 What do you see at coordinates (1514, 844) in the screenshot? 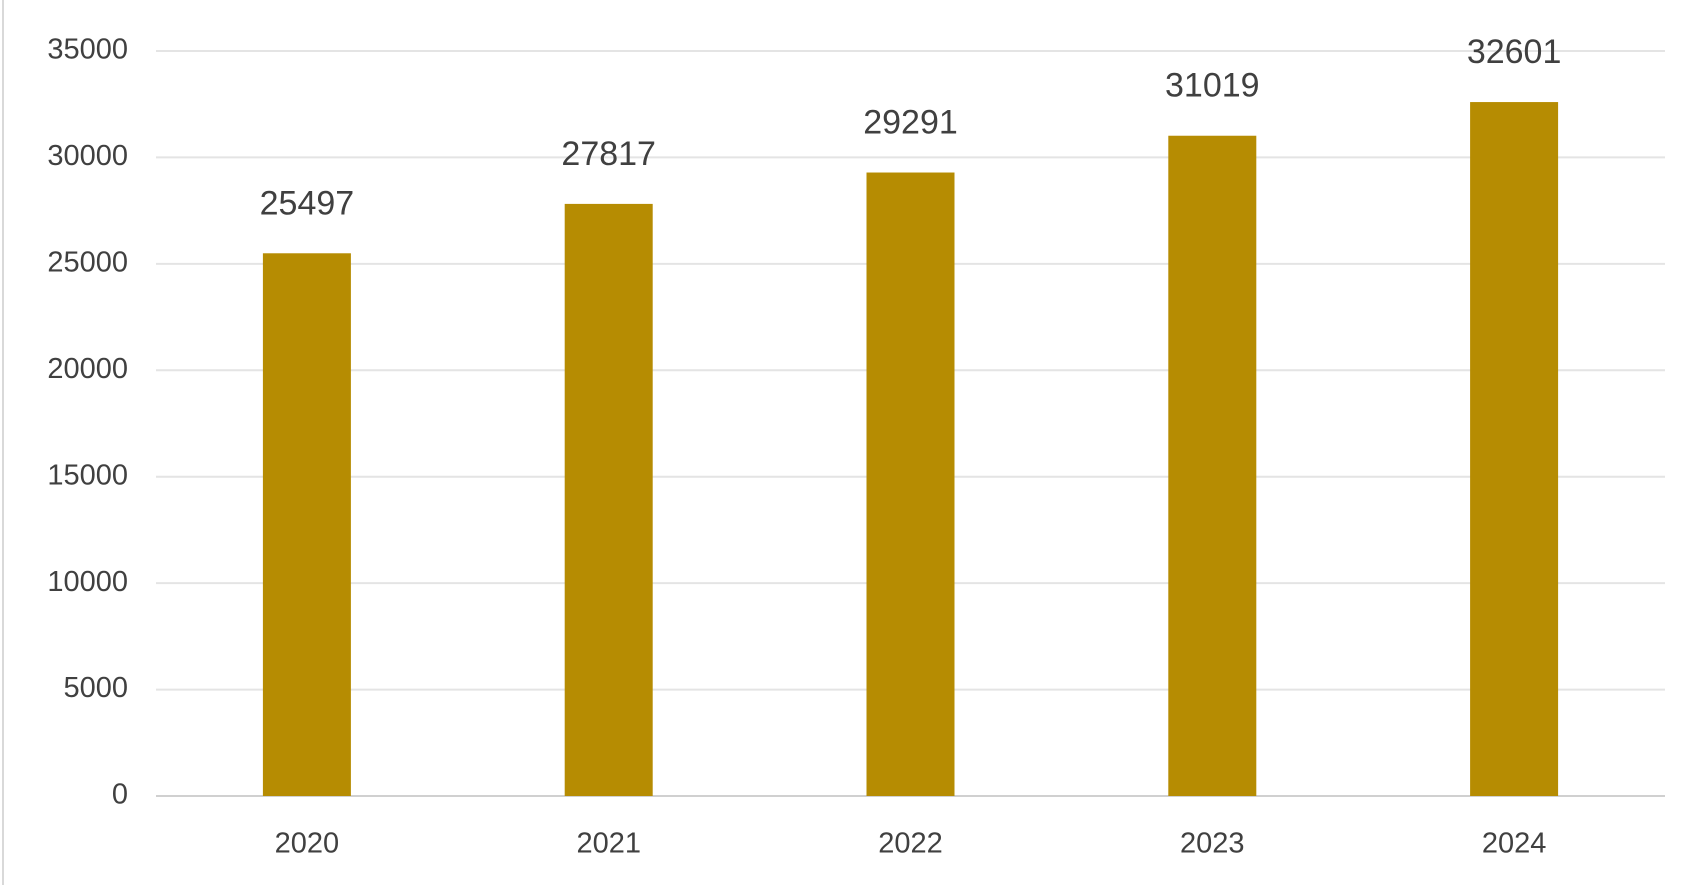
I see `x-tick-label: 2024` at bounding box center [1514, 844].